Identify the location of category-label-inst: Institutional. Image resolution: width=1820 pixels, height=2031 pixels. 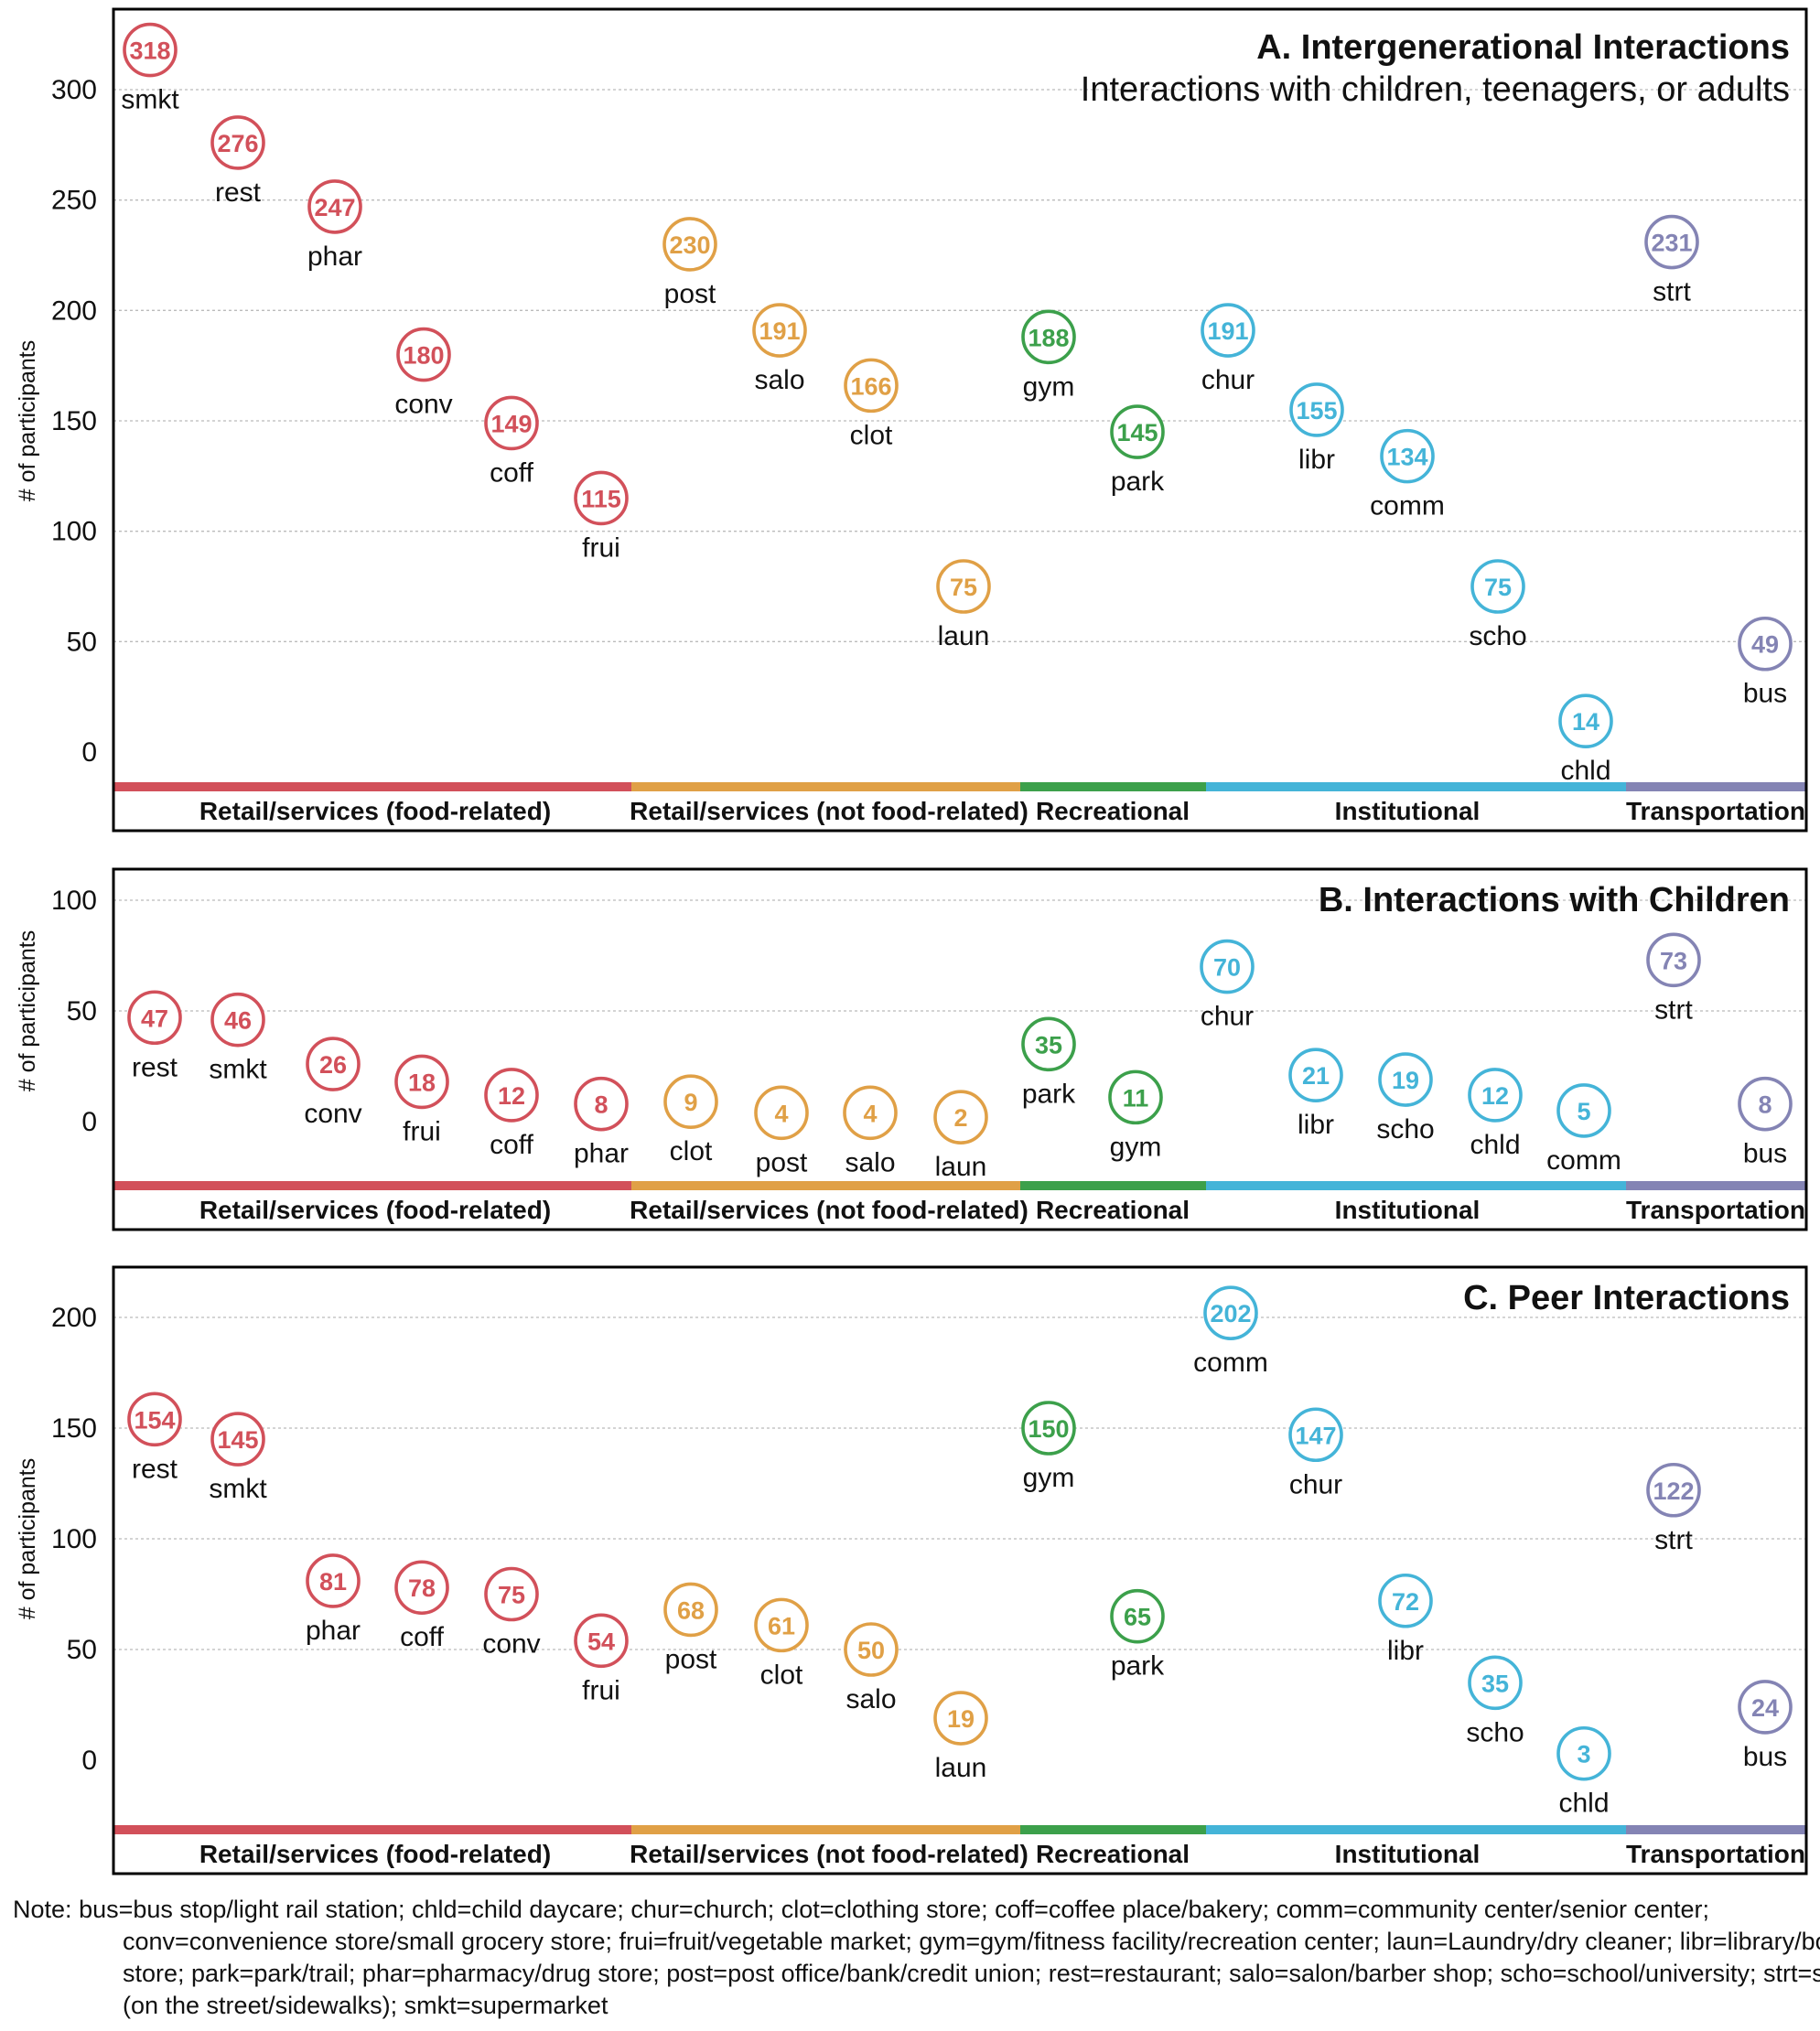
(1408, 811).